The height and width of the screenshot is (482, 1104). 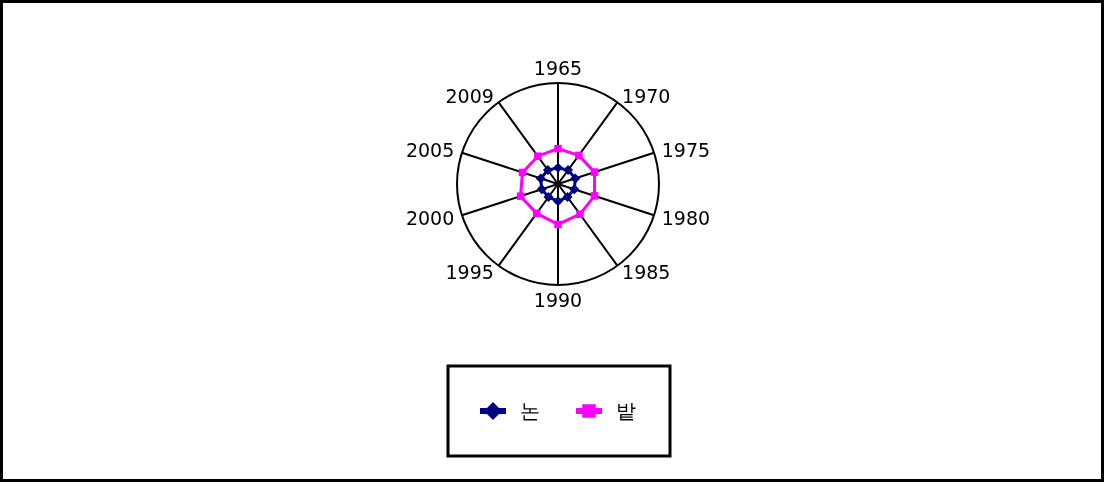 I want to click on spoke-label: 1990, so click(x=558, y=300).